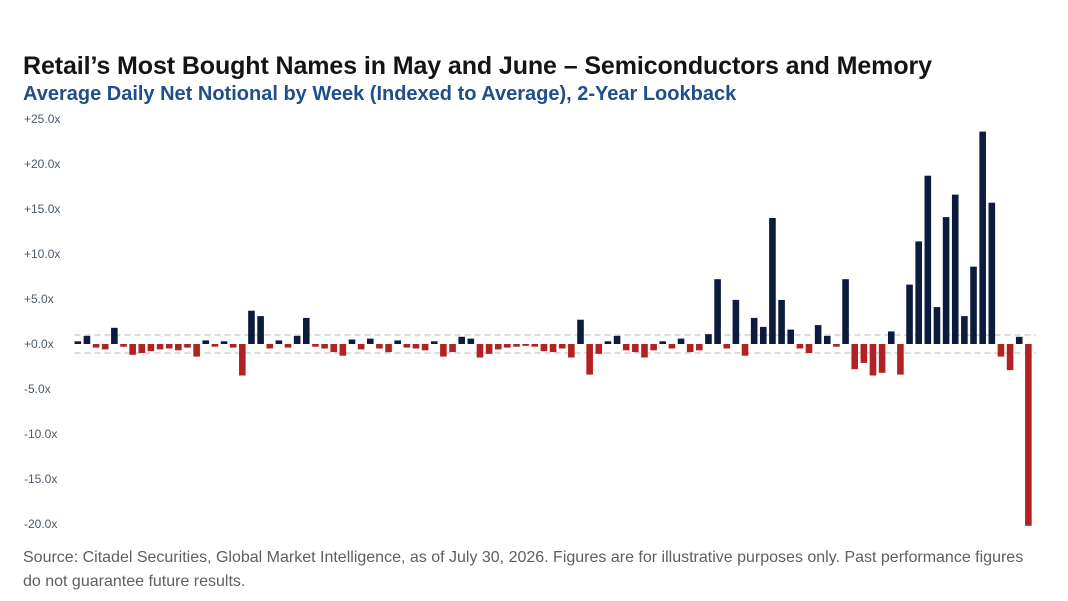 The height and width of the screenshot is (601, 1068). Describe the element at coordinates (42, 209) in the screenshot. I see `y-tick-label: +15.0x` at that location.